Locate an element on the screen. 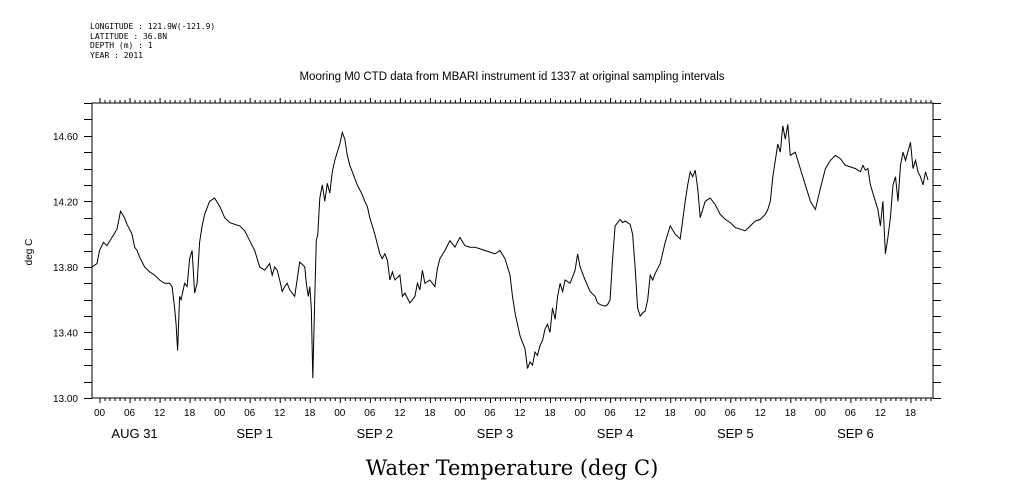  y-axis-label: deg C is located at coordinates (29, 252).